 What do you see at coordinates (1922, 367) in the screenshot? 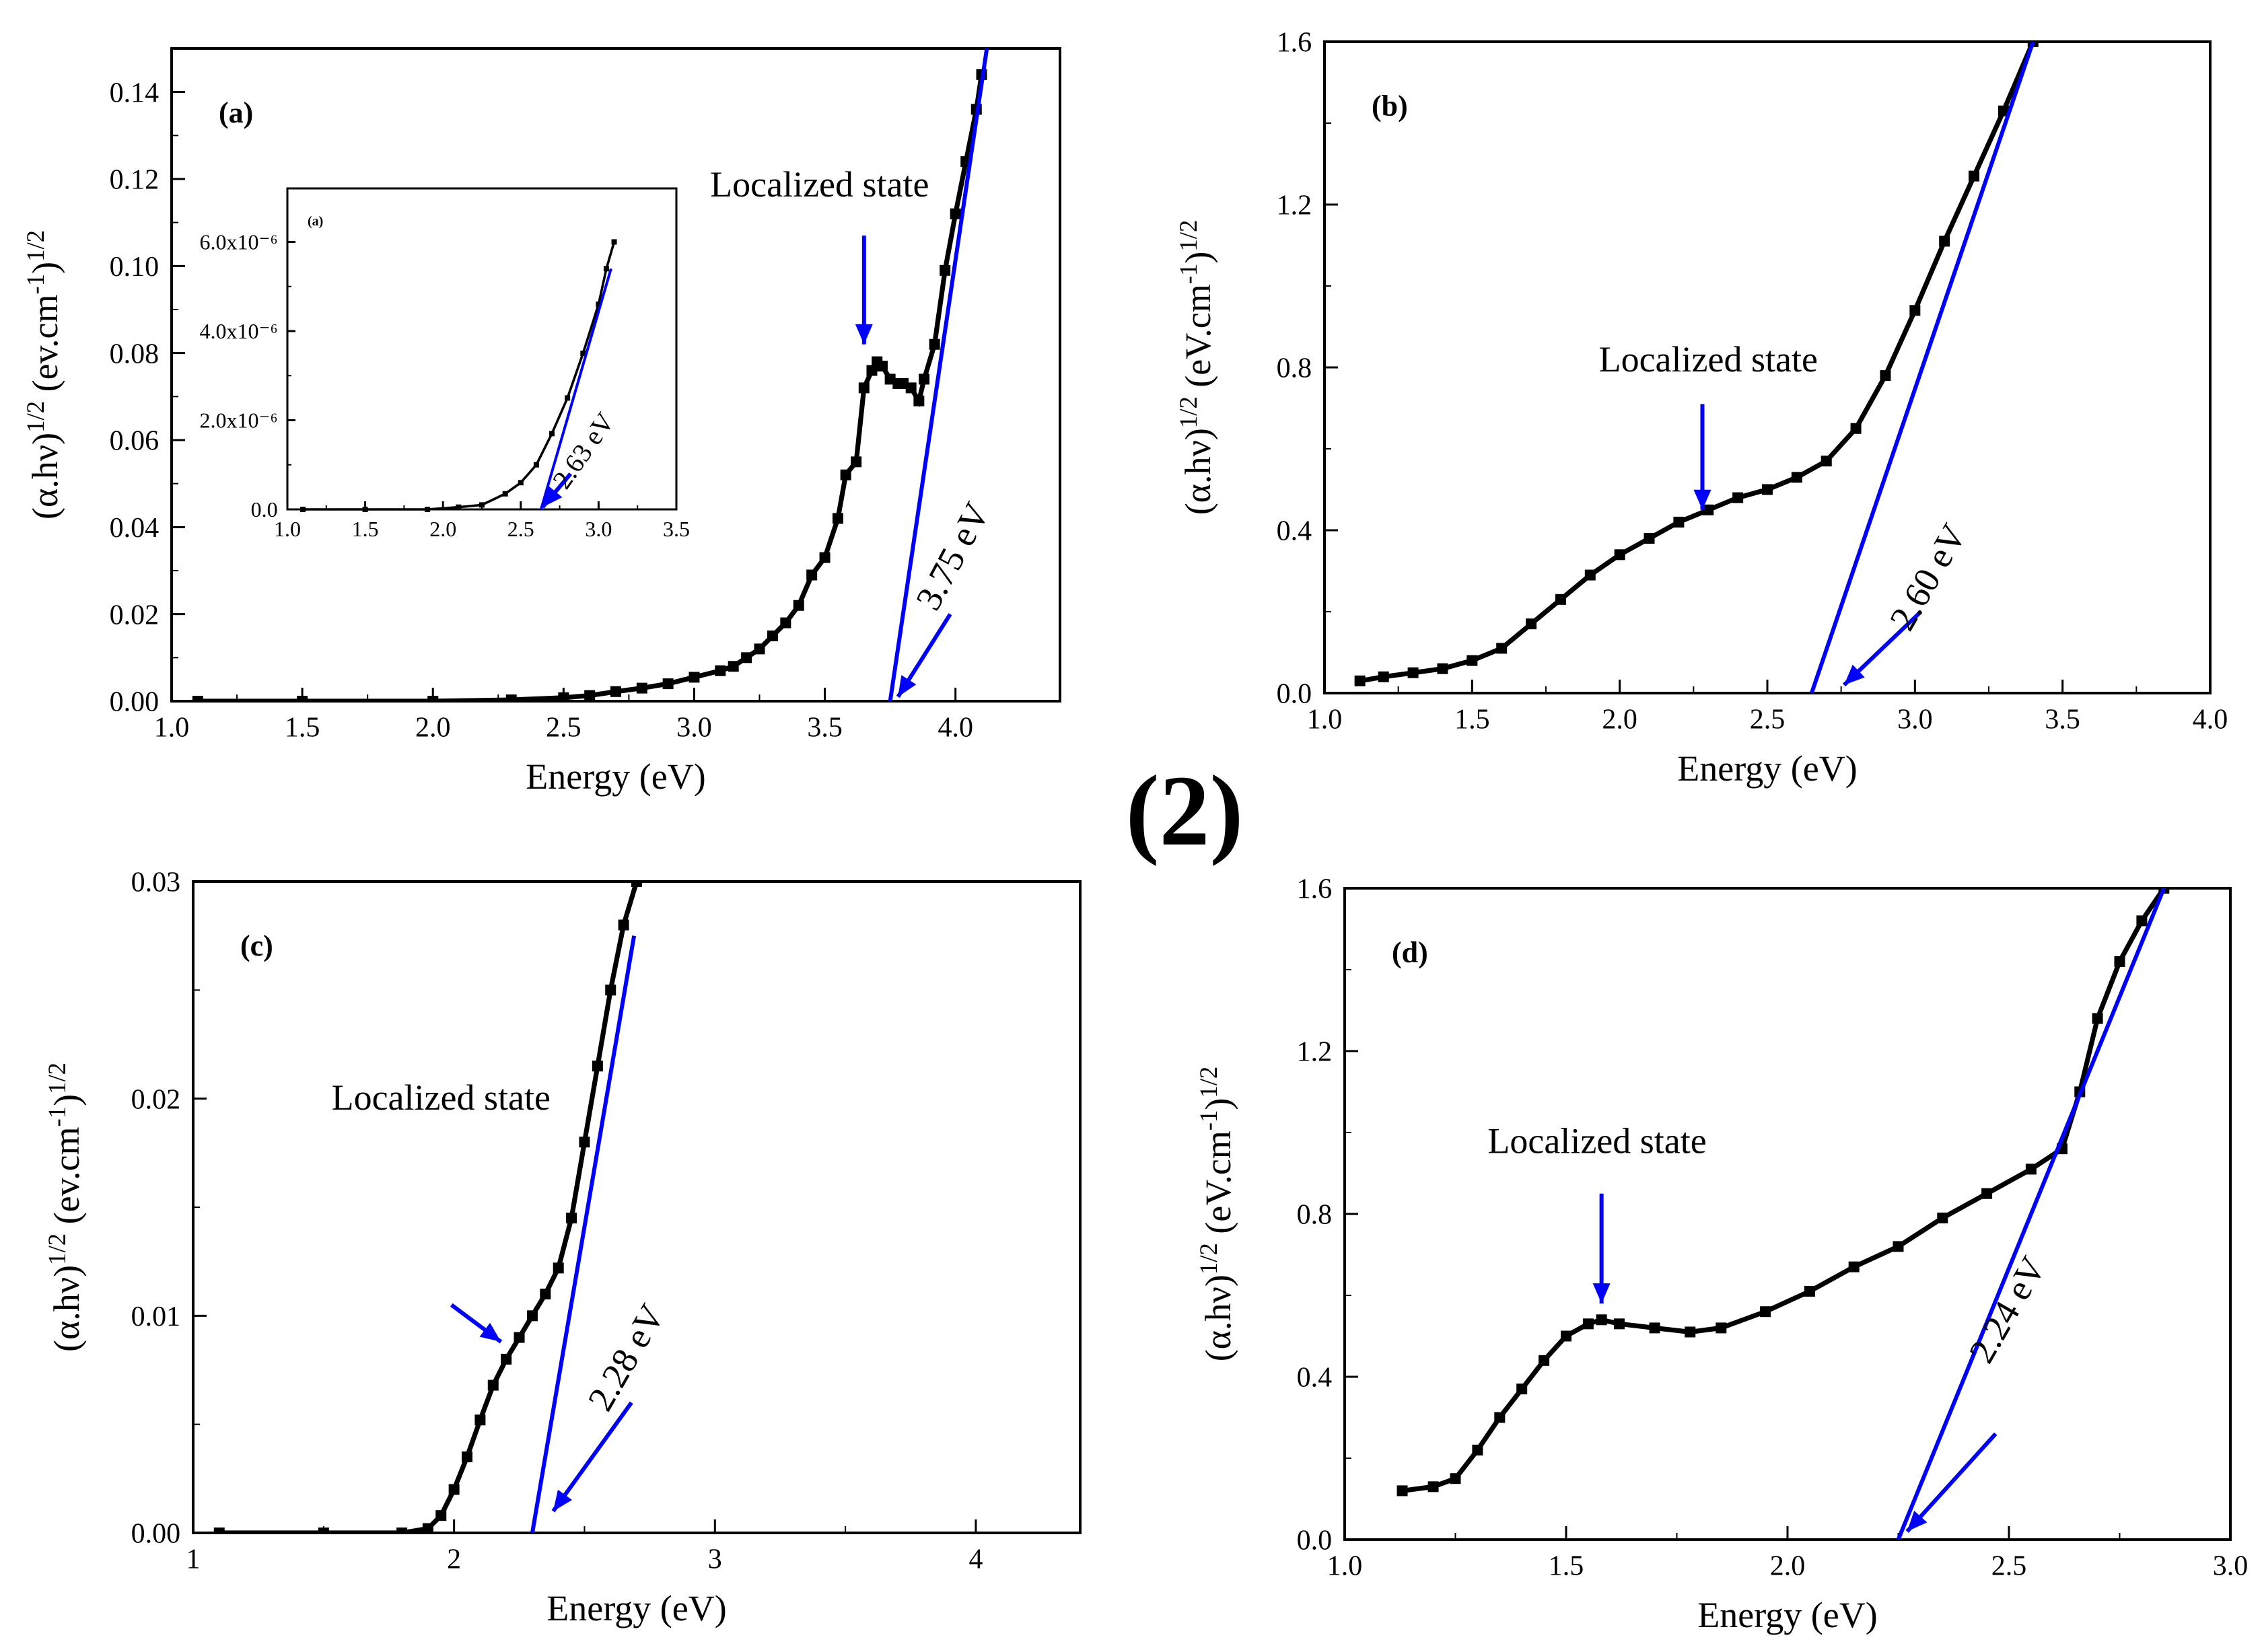
I see `panel-b-fit-line` at bounding box center [1922, 367].